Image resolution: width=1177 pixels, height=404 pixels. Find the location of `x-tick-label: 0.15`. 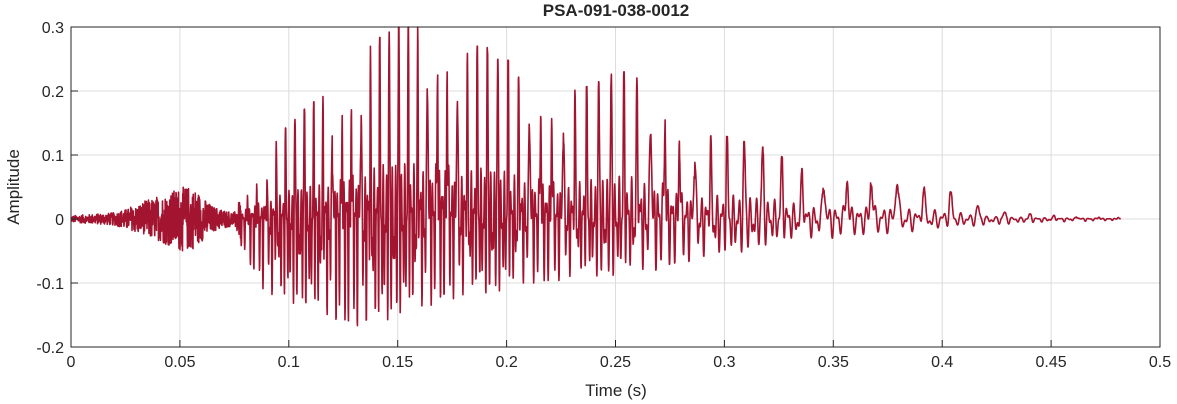

x-tick-label: 0.15 is located at coordinates (397, 362).